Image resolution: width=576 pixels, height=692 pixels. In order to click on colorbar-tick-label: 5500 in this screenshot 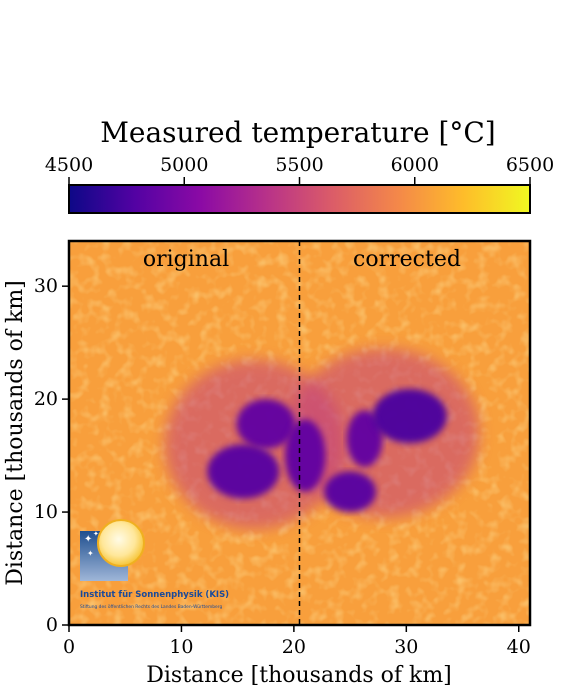, I will do `click(299, 165)`.